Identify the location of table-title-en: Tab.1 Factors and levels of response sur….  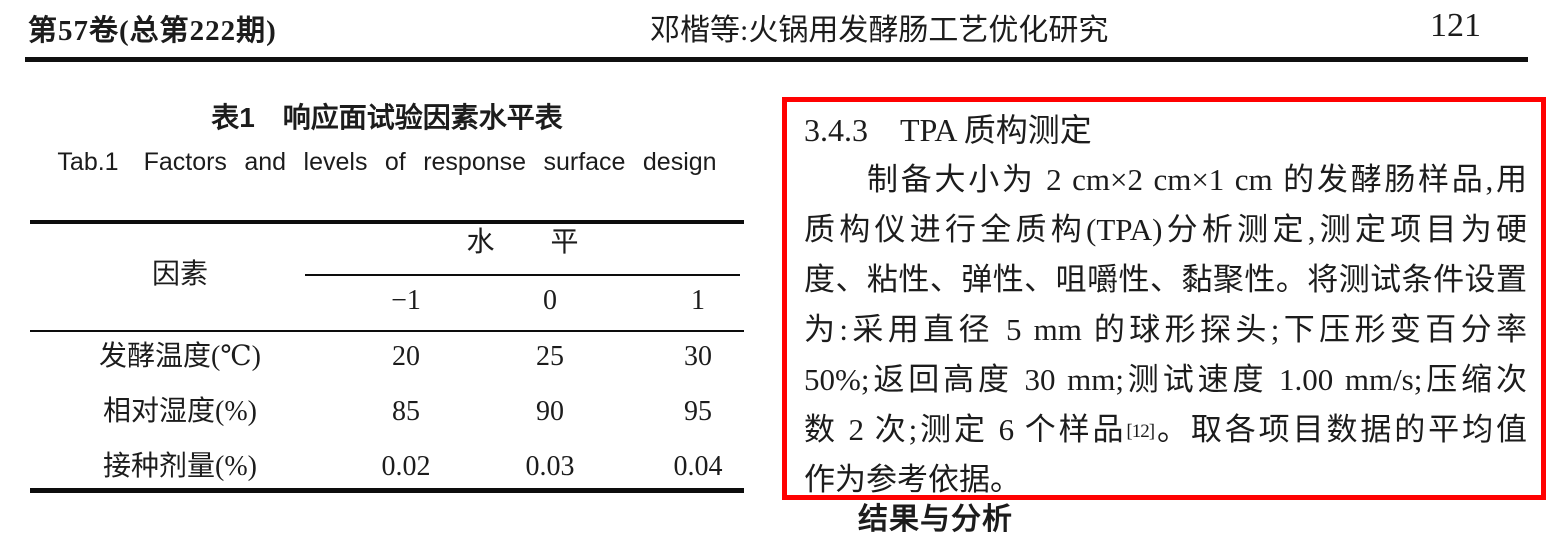
(387, 162).